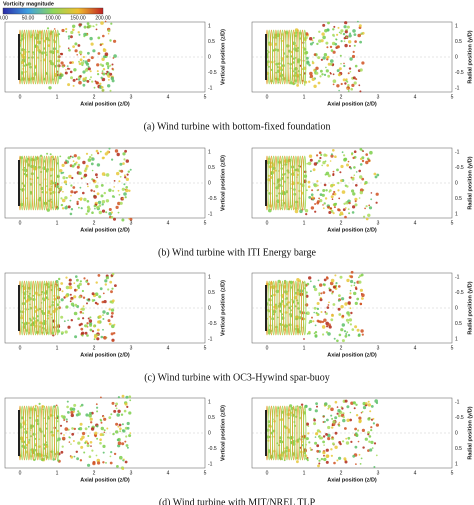 The image size is (474, 505). I want to click on y-tick-label: 0, so click(456, 308).